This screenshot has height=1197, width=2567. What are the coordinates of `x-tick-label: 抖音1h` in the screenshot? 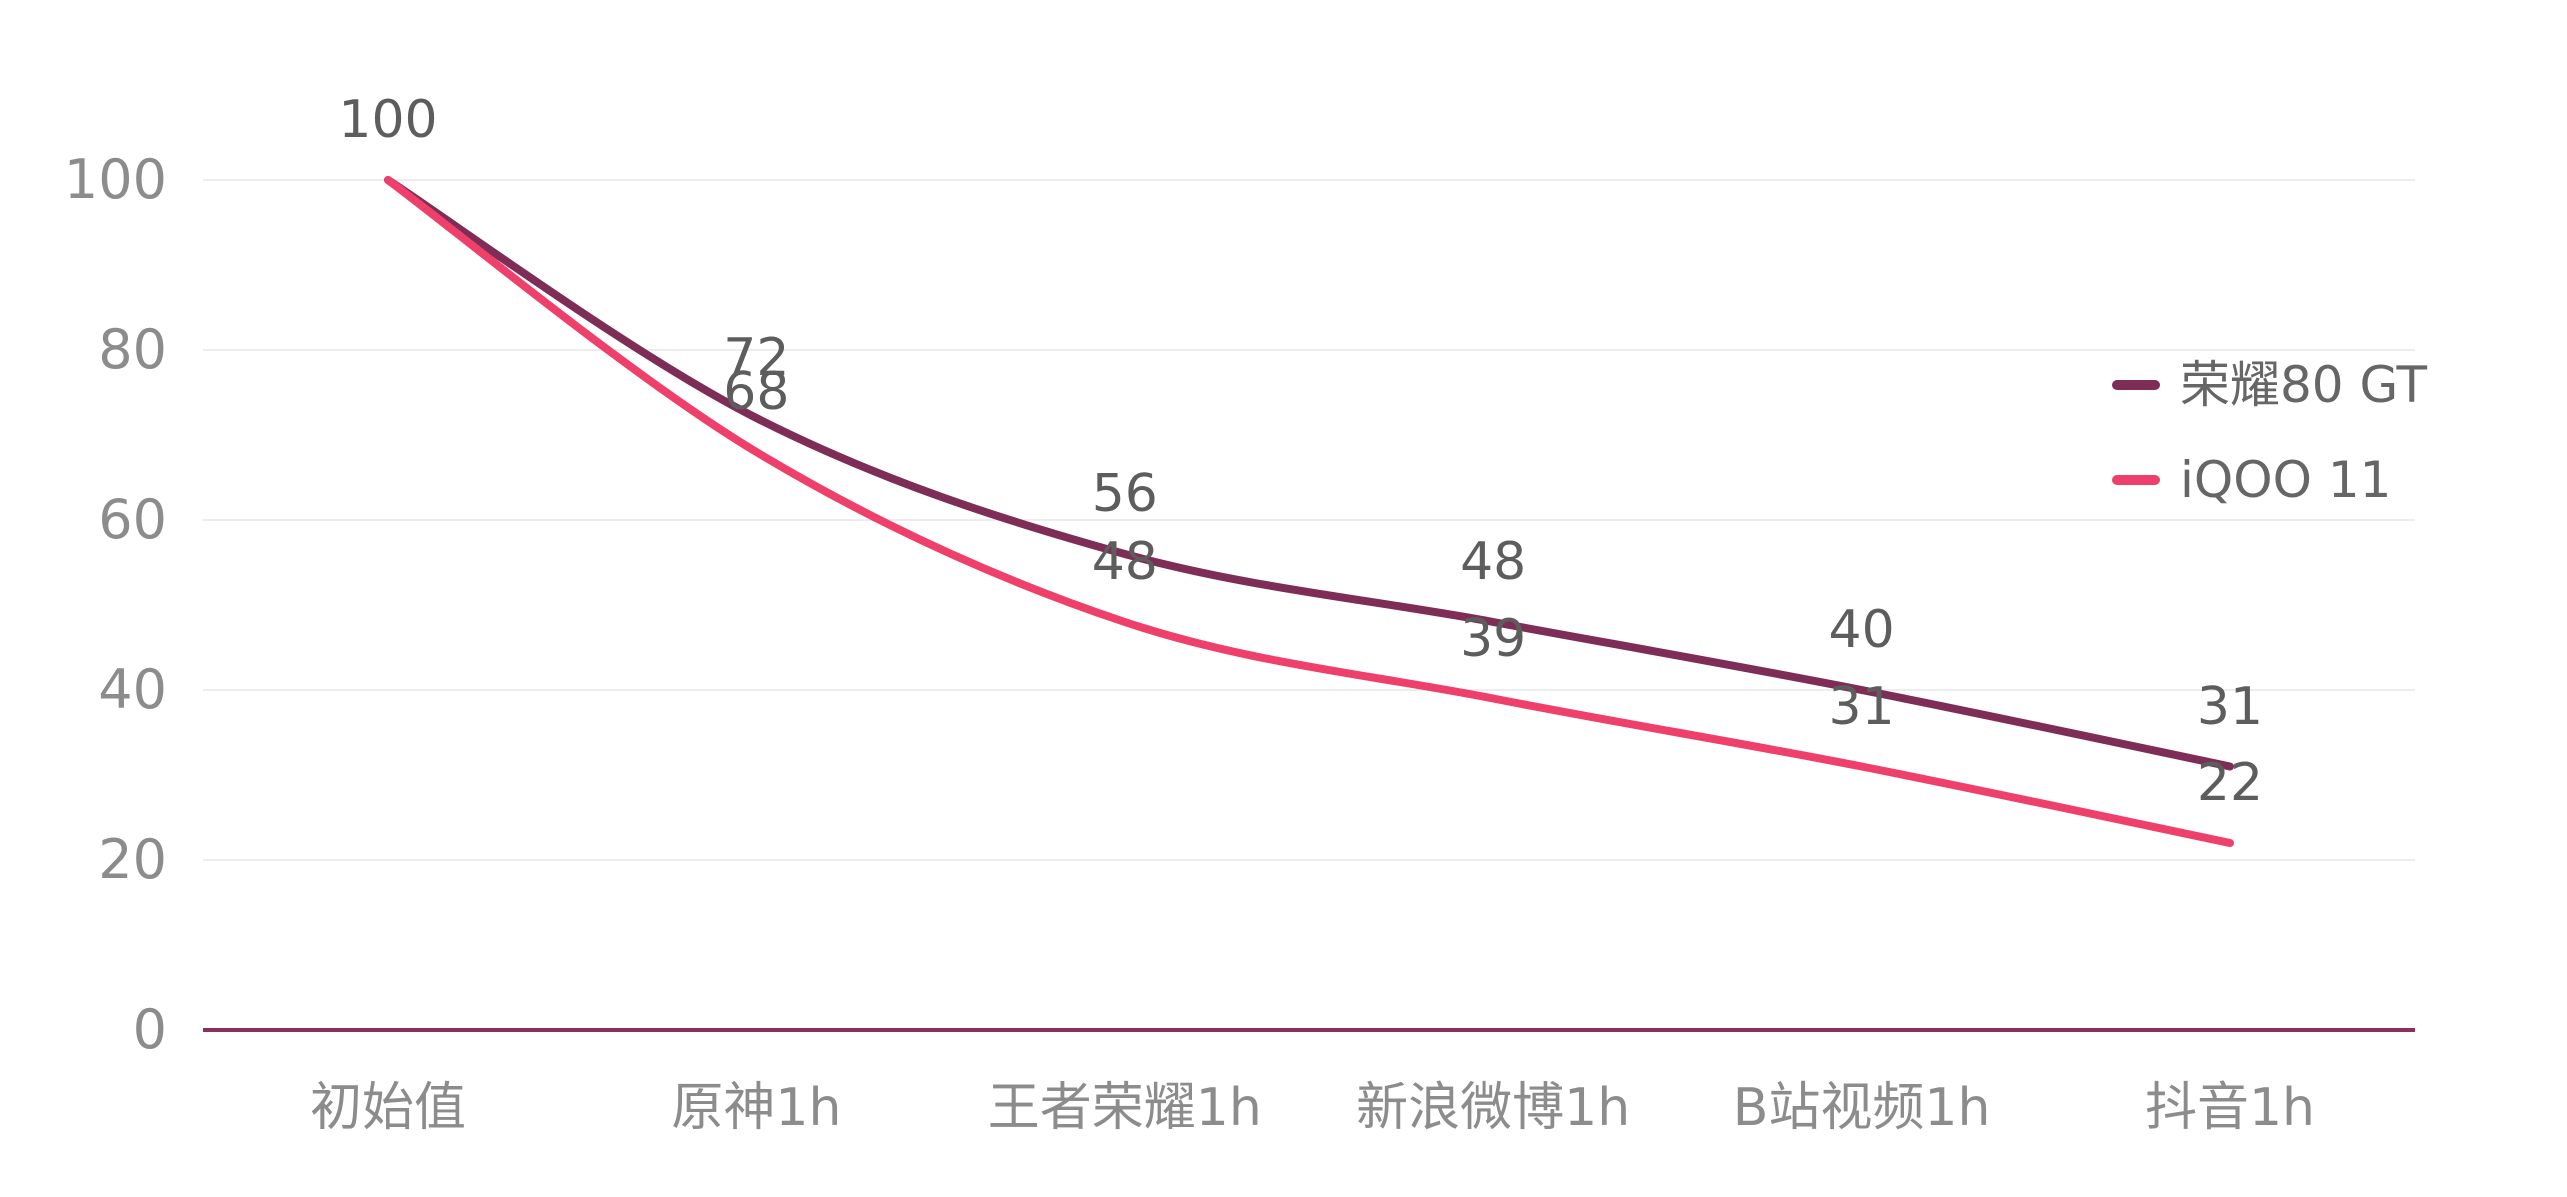 It's located at (2230, 1108).